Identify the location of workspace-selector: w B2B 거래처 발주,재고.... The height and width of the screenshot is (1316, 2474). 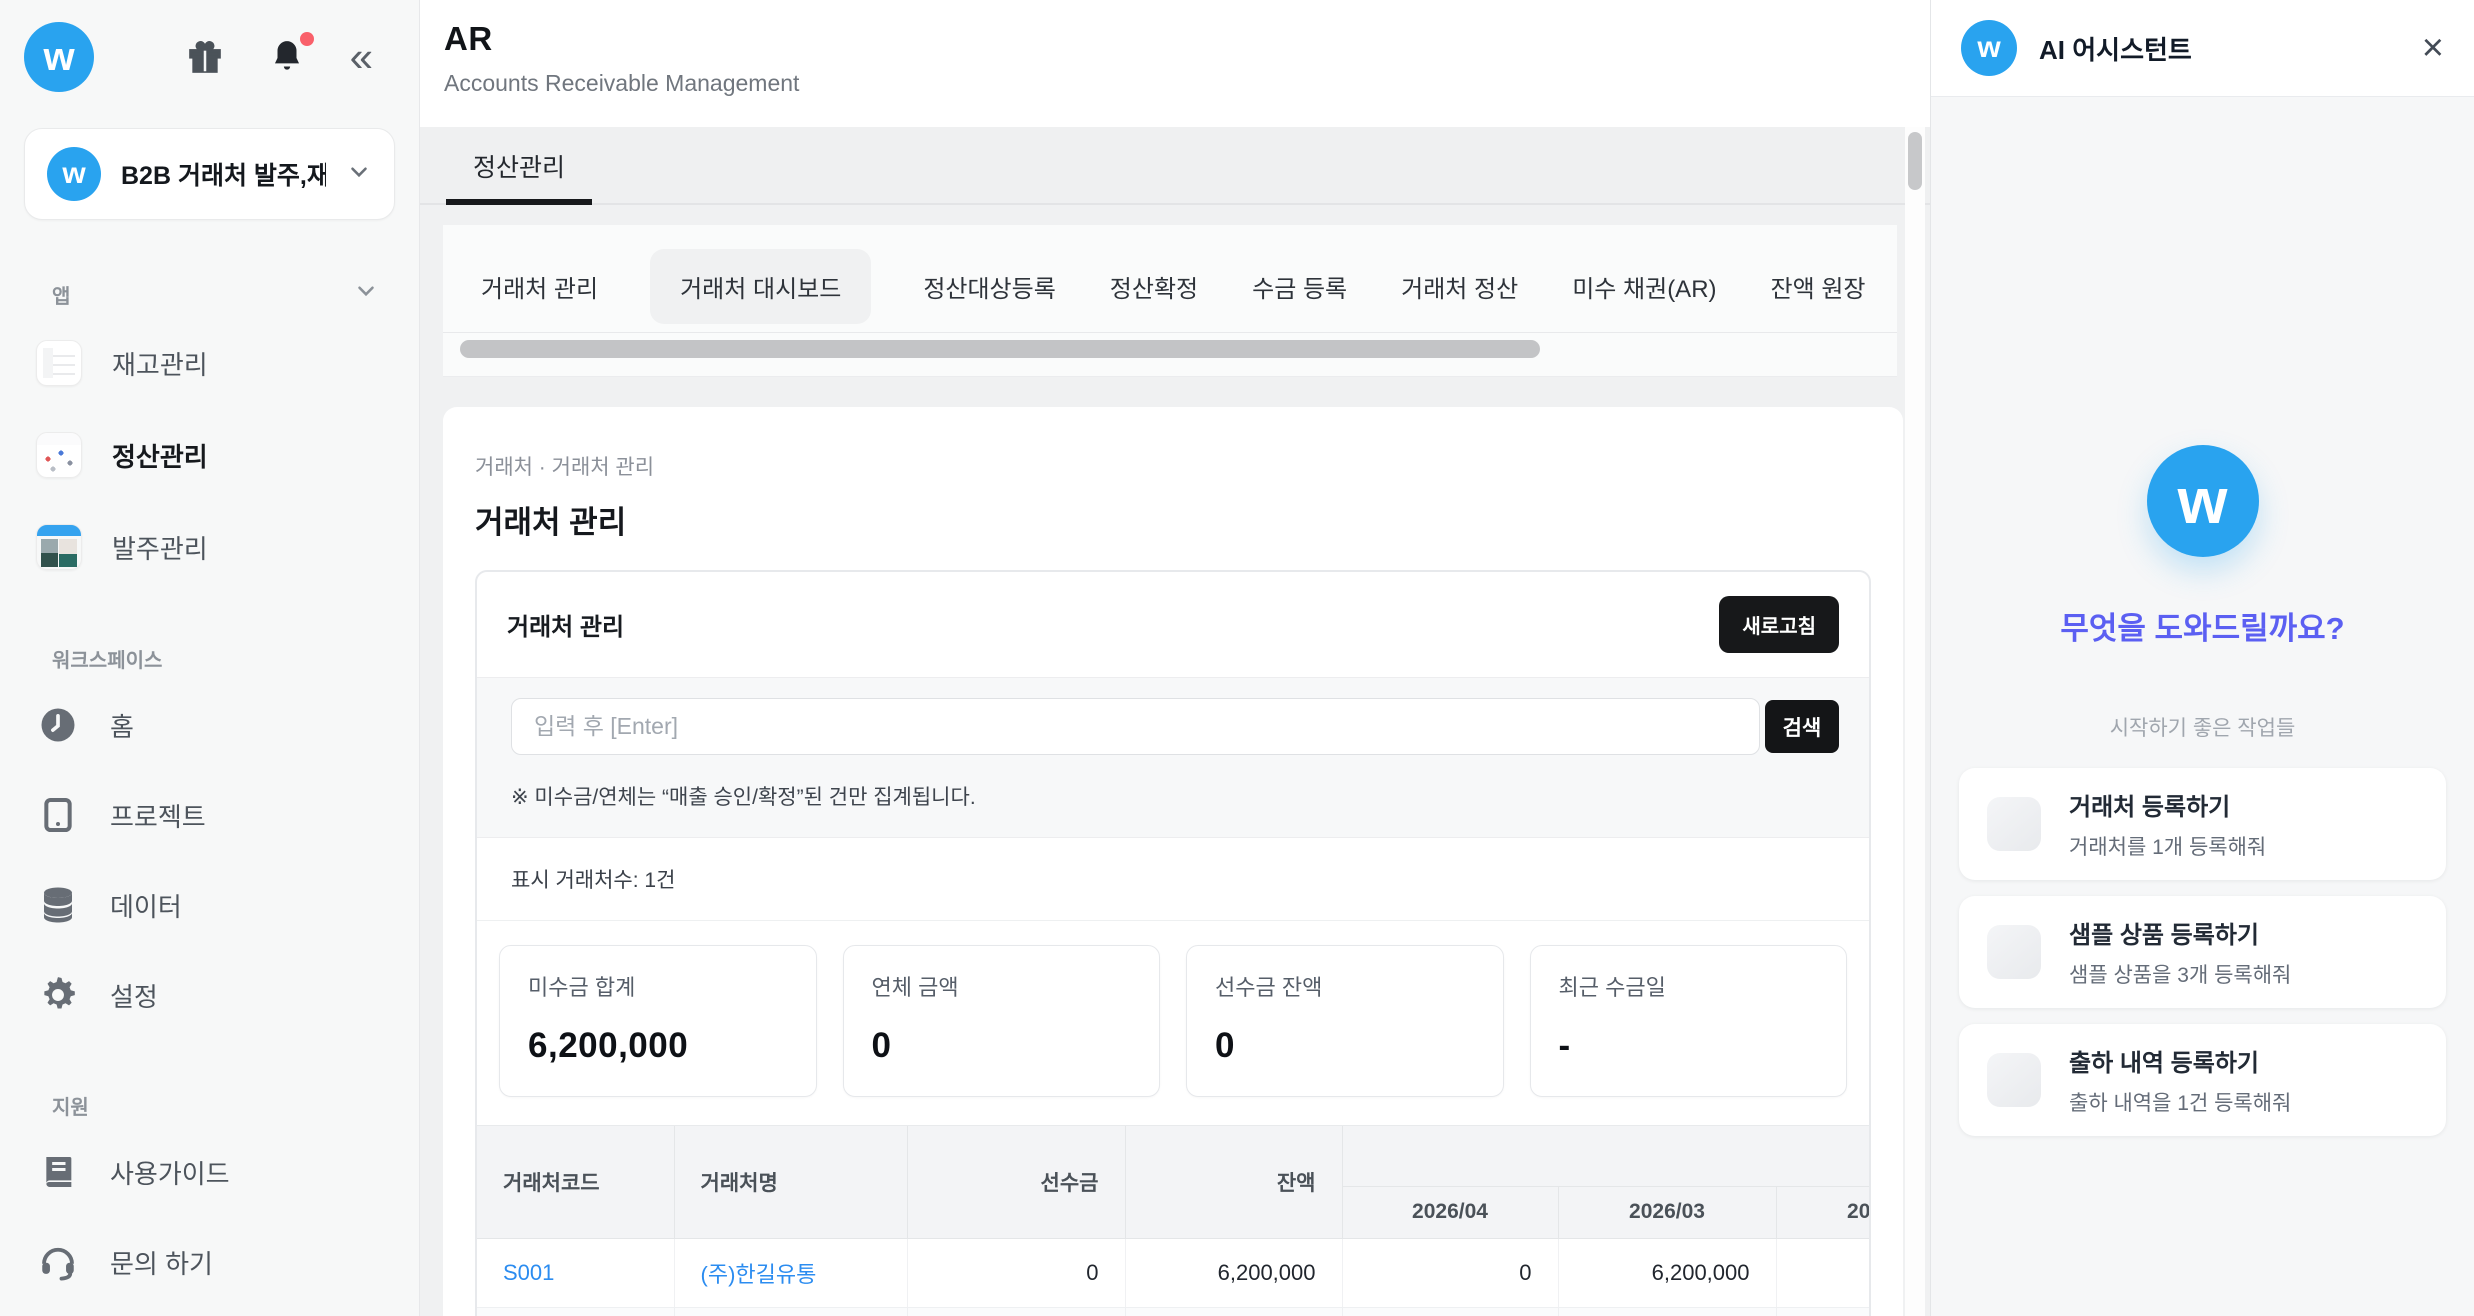
(209, 174).